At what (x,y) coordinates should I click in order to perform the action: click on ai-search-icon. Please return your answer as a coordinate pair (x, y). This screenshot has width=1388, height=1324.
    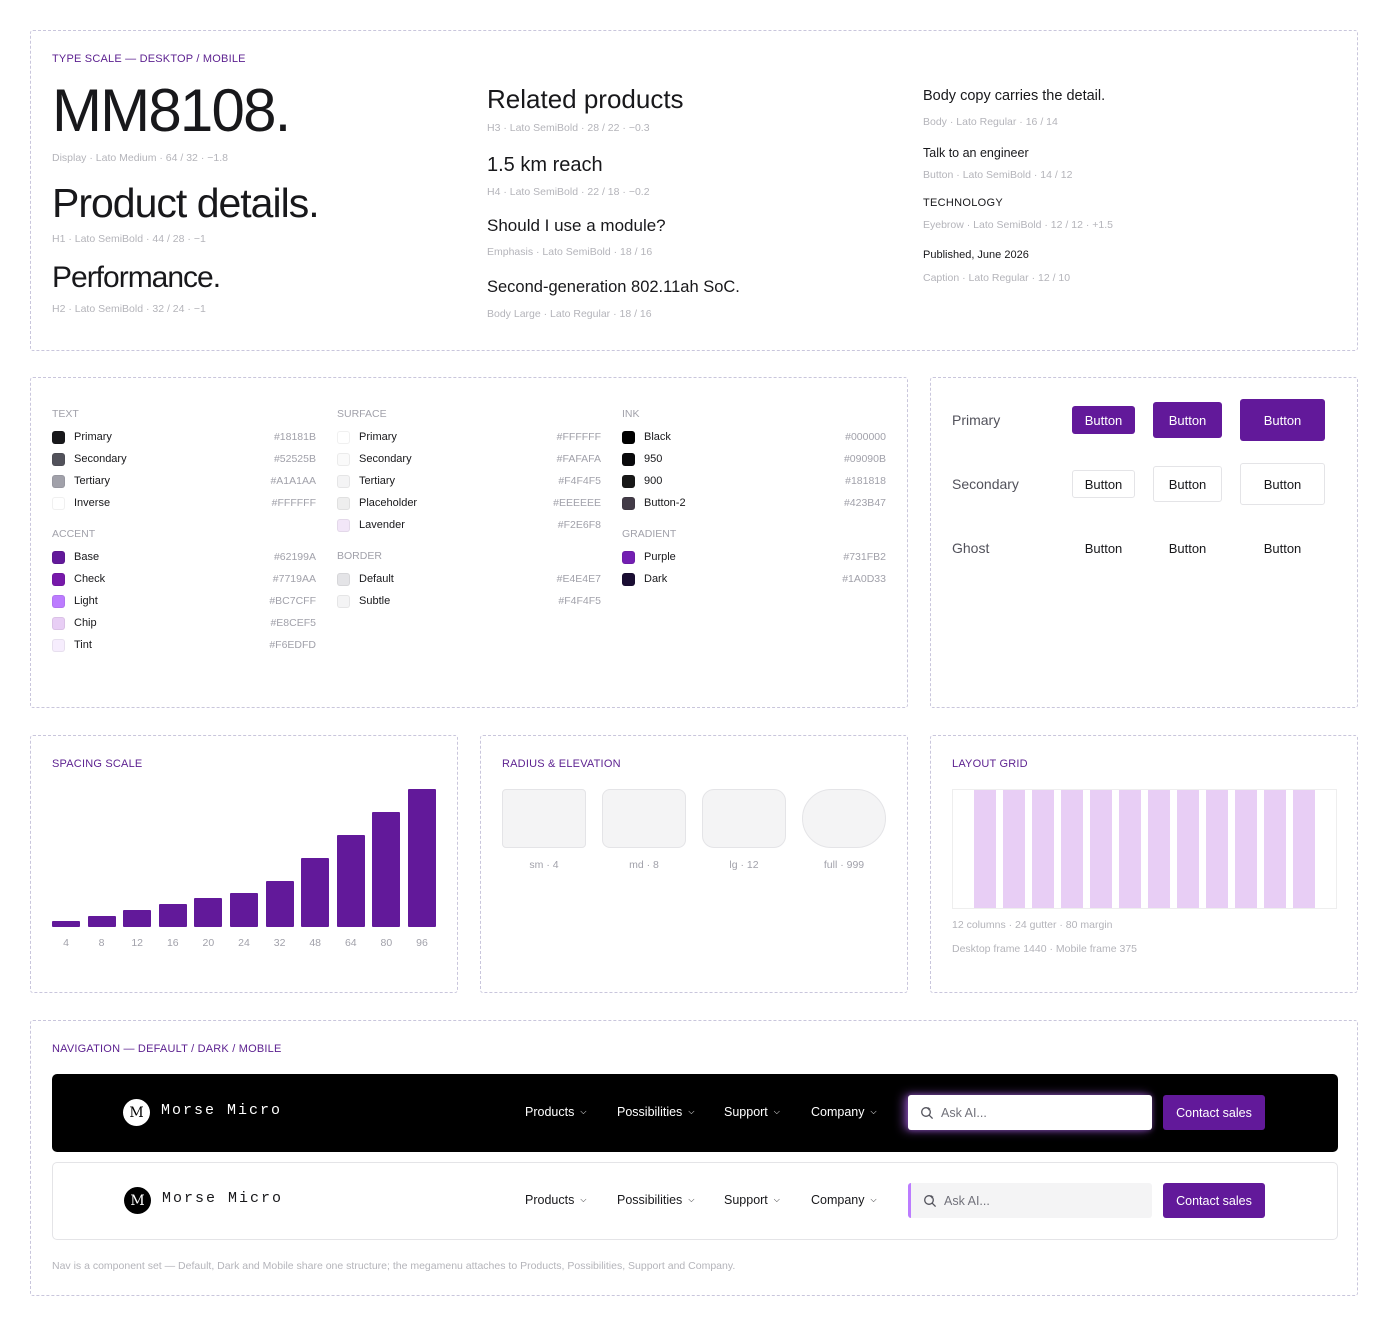
    Looking at the image, I should click on (927, 1112).